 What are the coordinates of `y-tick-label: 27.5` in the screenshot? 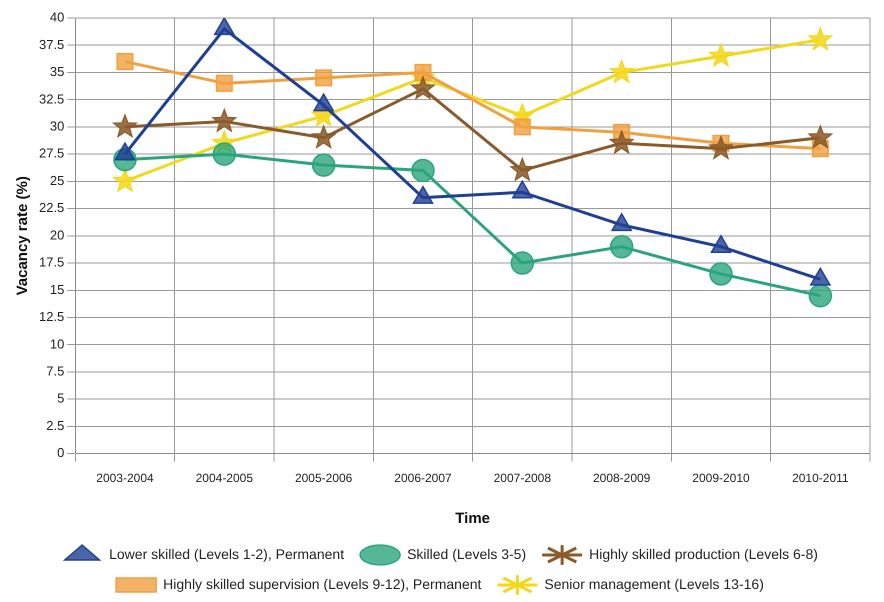 It's located at (51, 153).